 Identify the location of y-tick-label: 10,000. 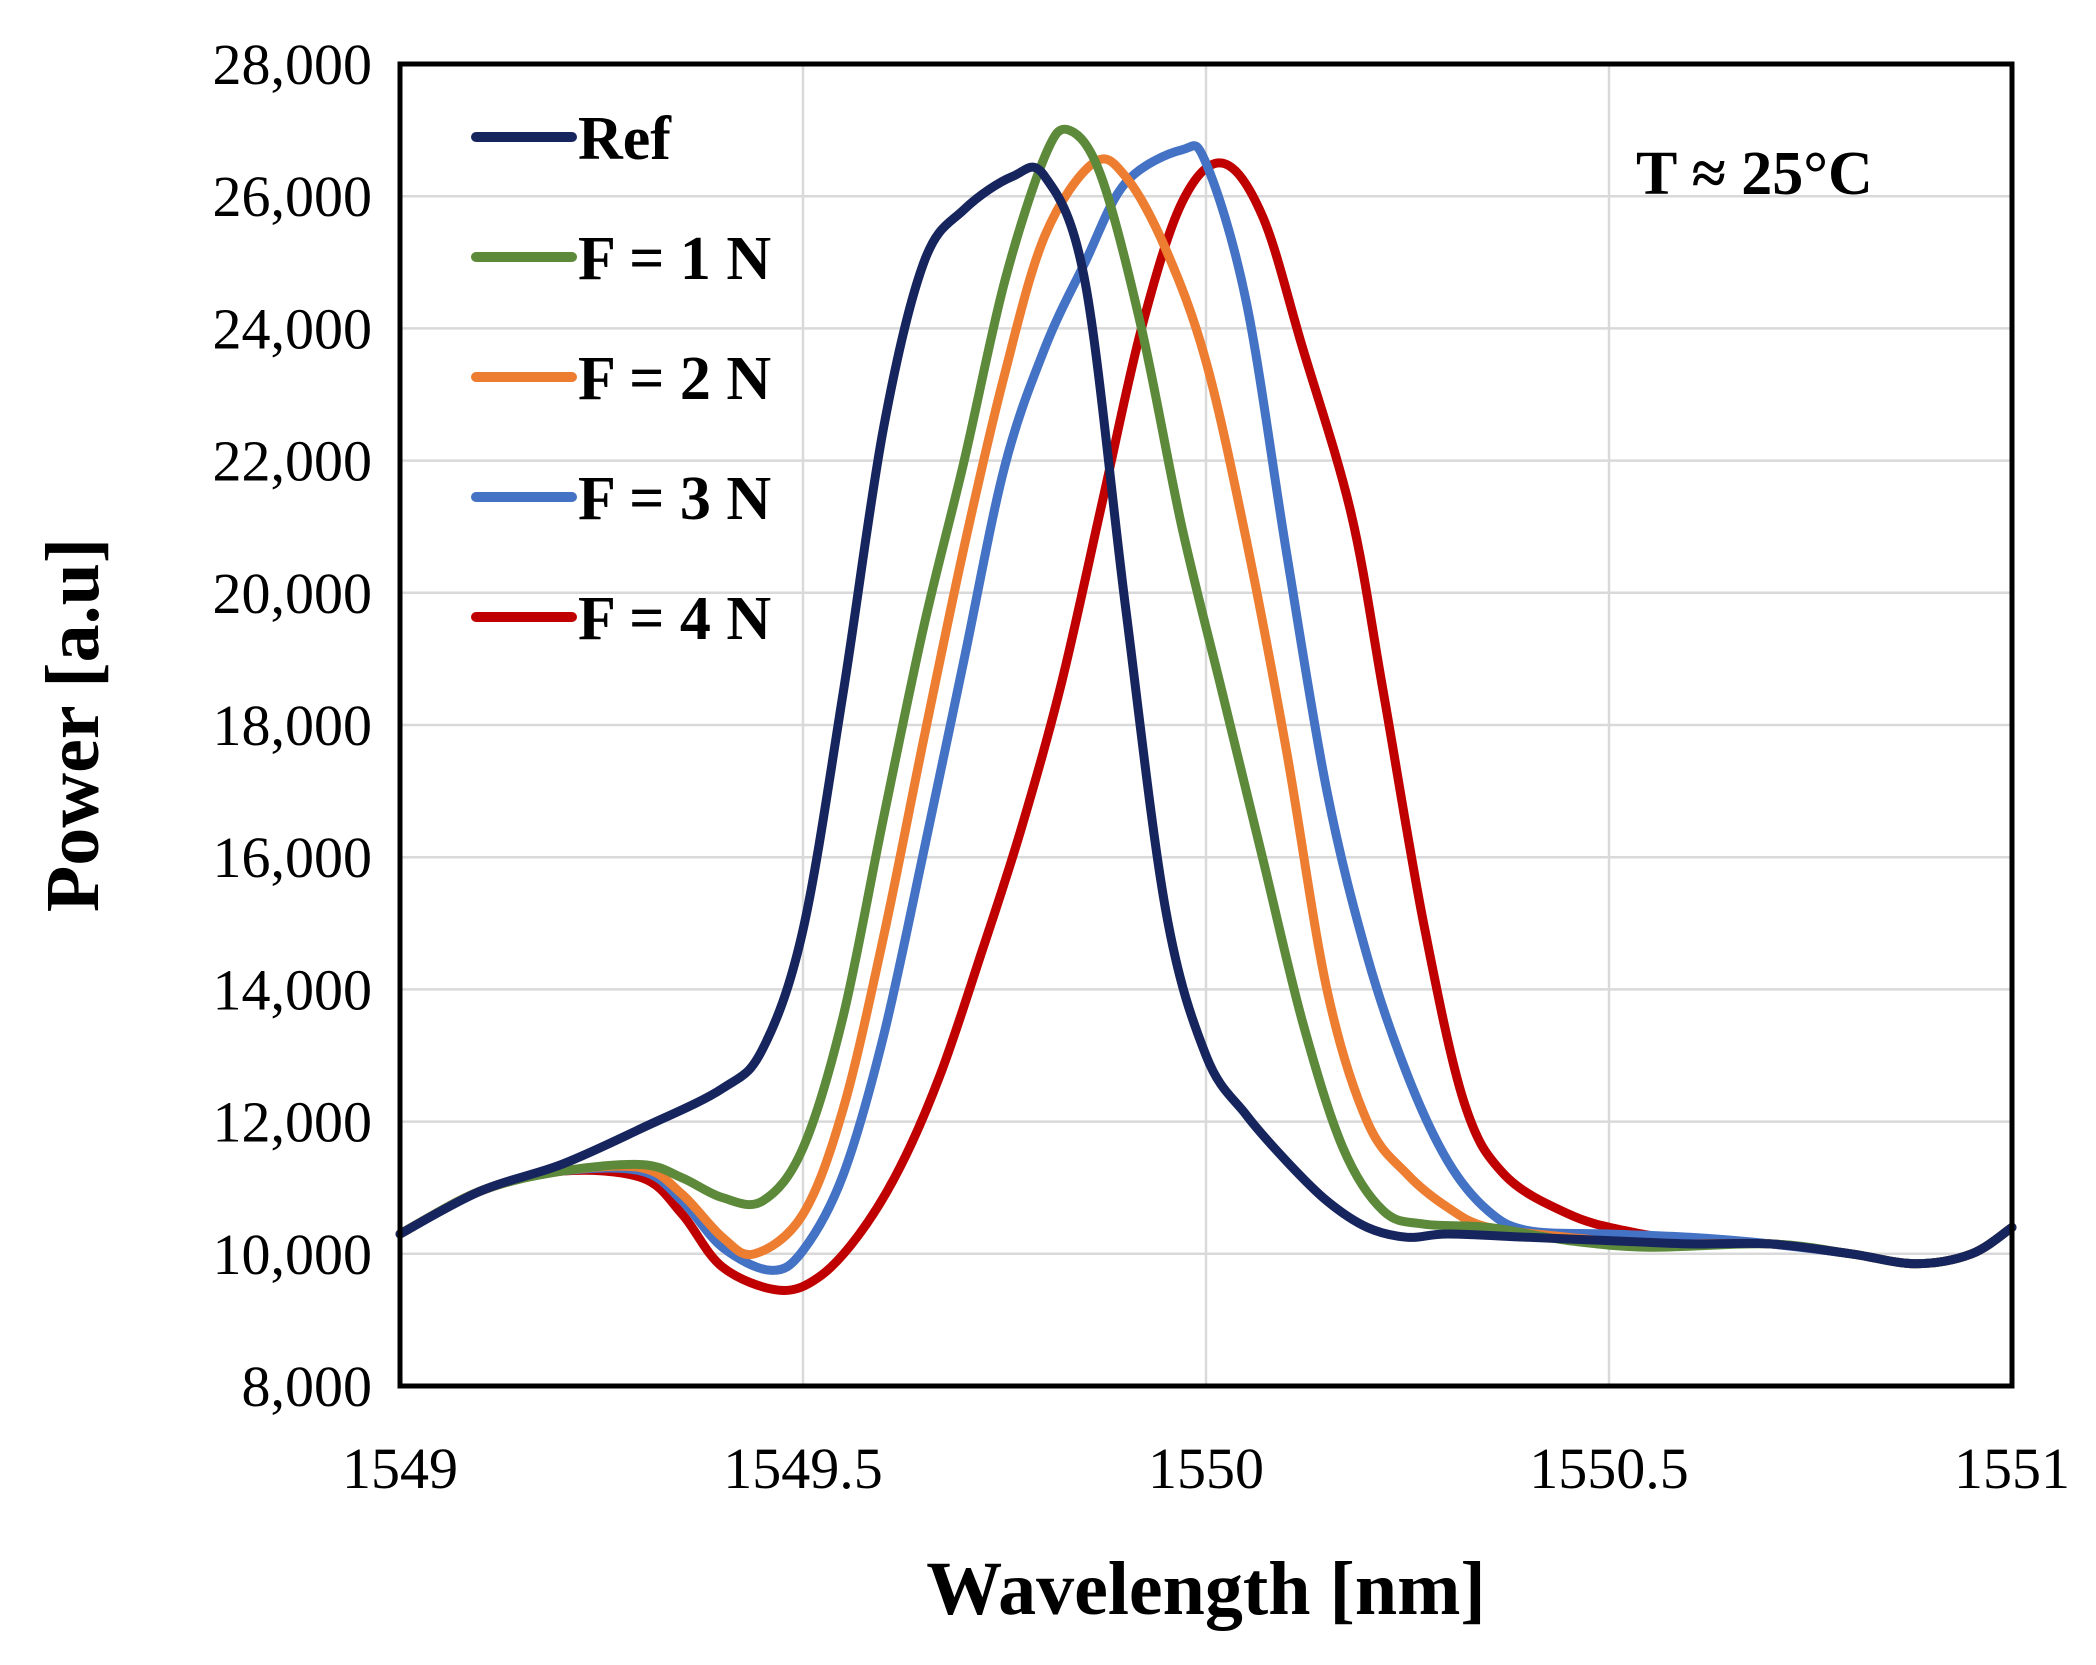
(293, 1254).